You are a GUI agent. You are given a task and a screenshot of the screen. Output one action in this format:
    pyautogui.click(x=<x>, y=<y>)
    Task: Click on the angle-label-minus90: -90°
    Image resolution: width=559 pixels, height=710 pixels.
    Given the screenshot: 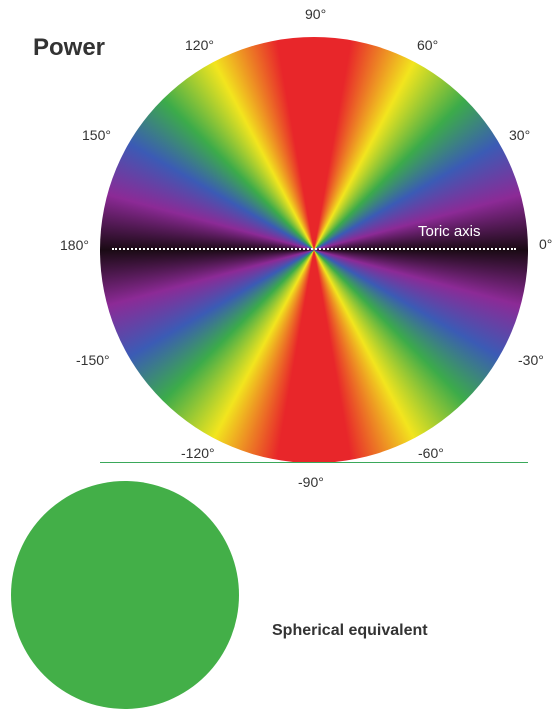 What is the action you would take?
    pyautogui.click(x=311, y=482)
    